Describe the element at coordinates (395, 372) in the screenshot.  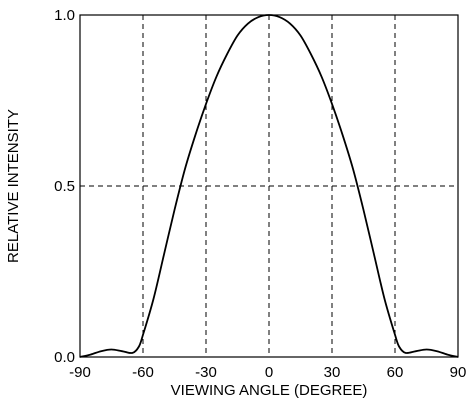
I see `x-tick-label: 60` at that location.